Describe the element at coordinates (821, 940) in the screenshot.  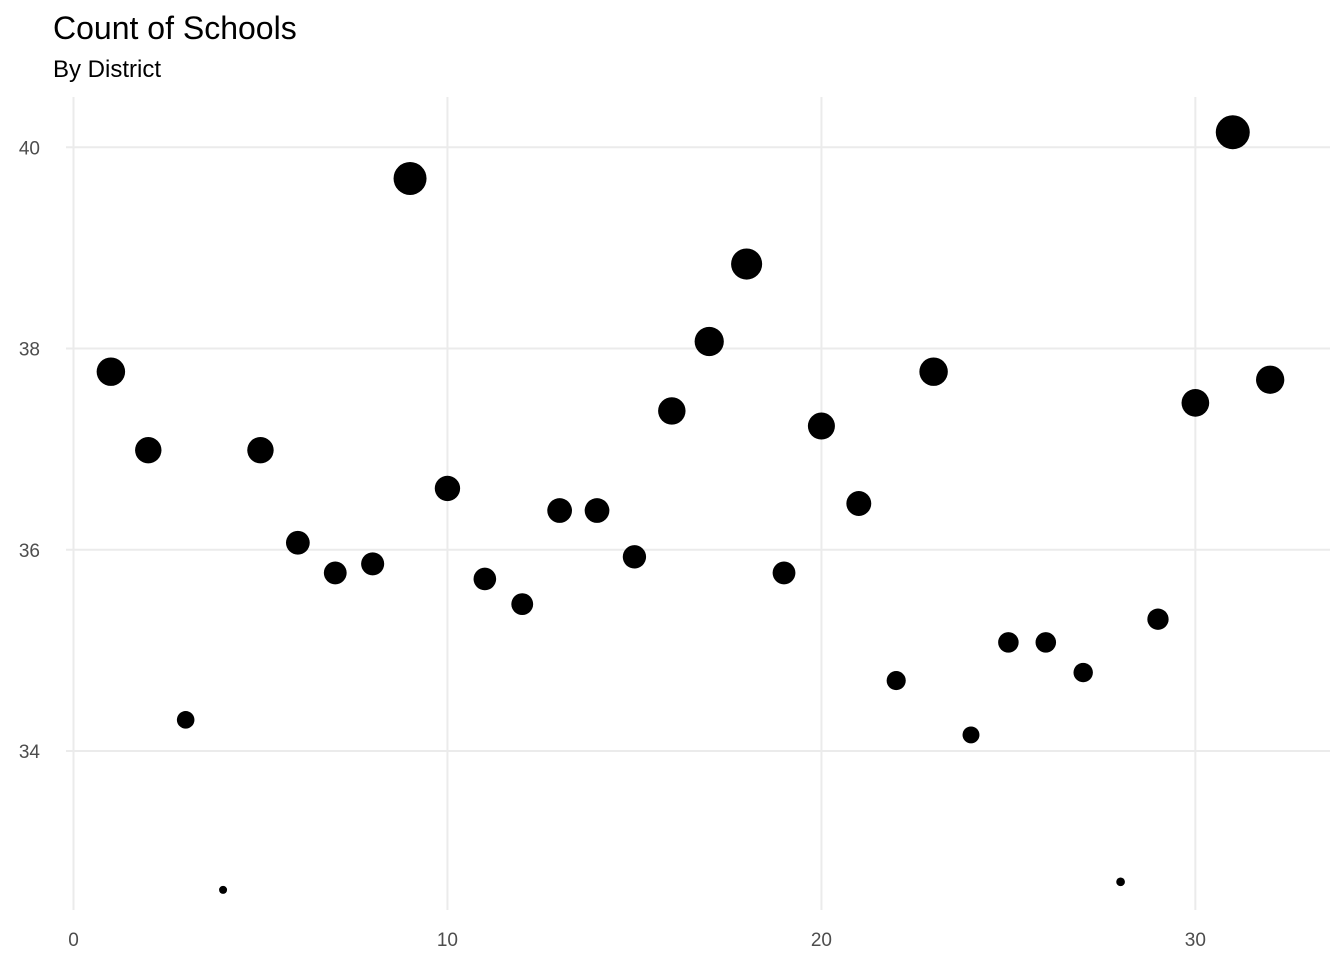
I see `x-tick-label: 20` at that location.